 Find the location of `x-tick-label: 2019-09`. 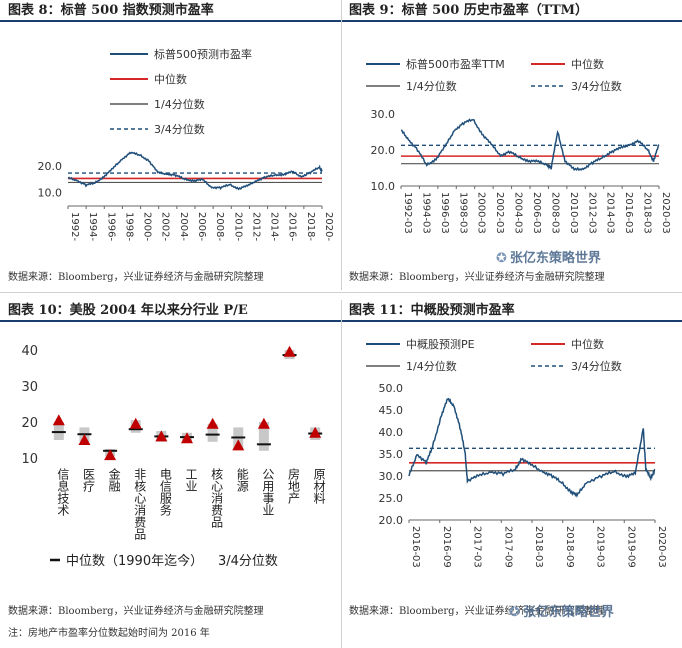

x-tick-label: 2019-09 is located at coordinates (630, 547).